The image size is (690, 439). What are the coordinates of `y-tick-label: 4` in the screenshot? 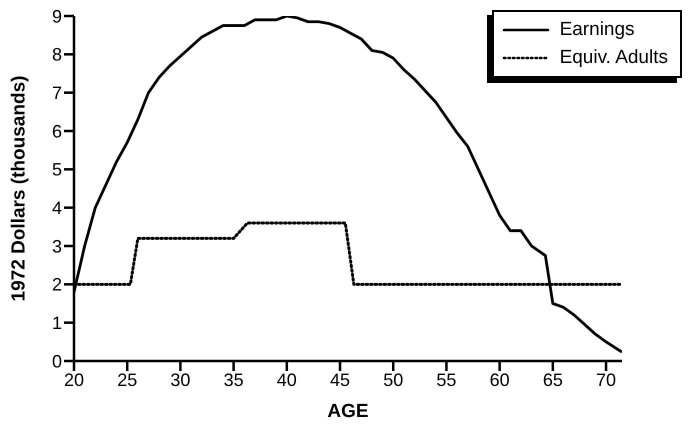 It's located at (57, 208).